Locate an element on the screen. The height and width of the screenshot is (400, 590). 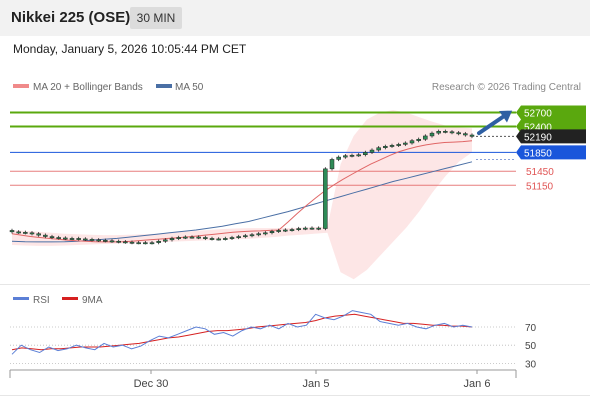
x-axis: Dec 30 Jan 5 Jan 6 is located at coordinates (263, 379).